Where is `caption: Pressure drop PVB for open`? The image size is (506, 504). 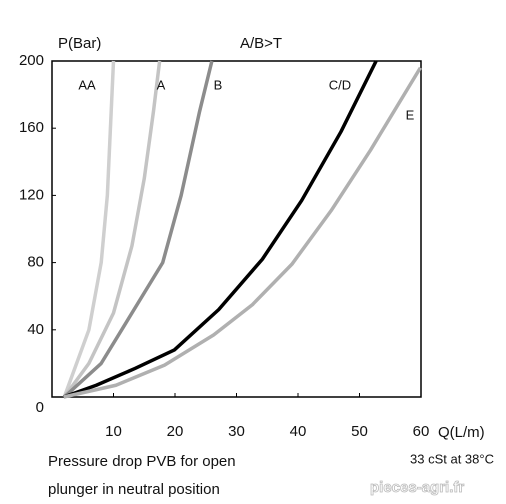 caption: Pressure drop PVB for open is located at coordinates (142, 461).